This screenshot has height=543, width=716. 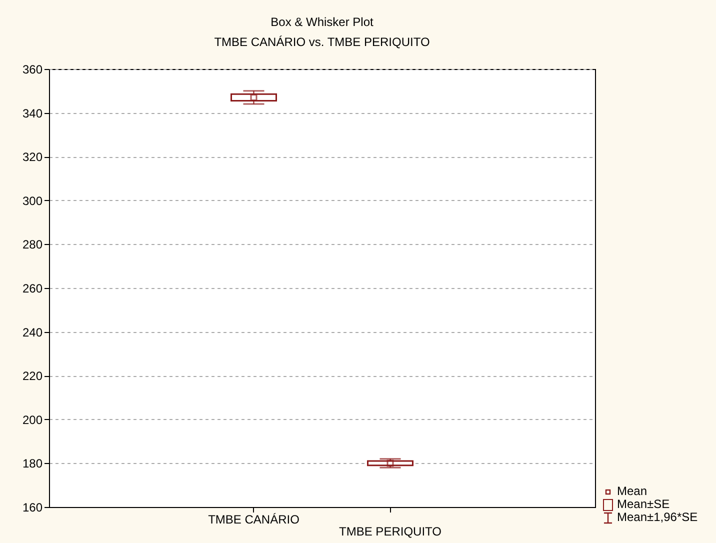 I want to click on chart-title: Box & Whisker Plot, so click(x=322, y=22).